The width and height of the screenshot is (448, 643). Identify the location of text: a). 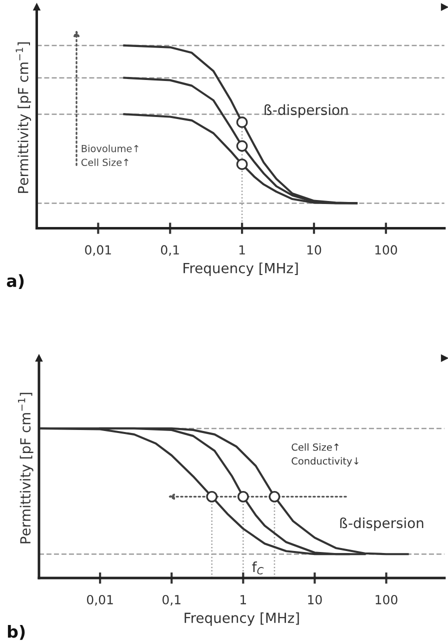
(15, 282).